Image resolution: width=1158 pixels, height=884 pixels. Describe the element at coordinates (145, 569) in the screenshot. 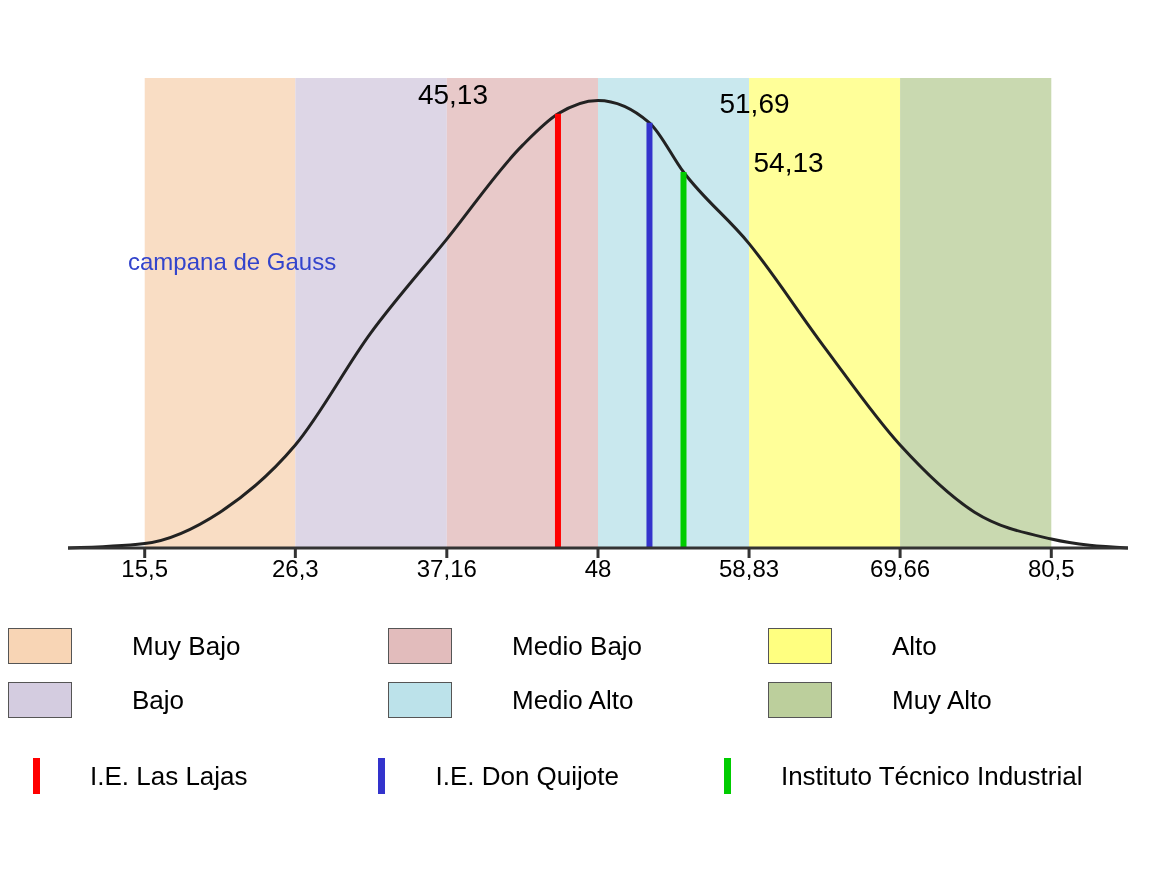

I see `x-tick-label: 15,5` at that location.